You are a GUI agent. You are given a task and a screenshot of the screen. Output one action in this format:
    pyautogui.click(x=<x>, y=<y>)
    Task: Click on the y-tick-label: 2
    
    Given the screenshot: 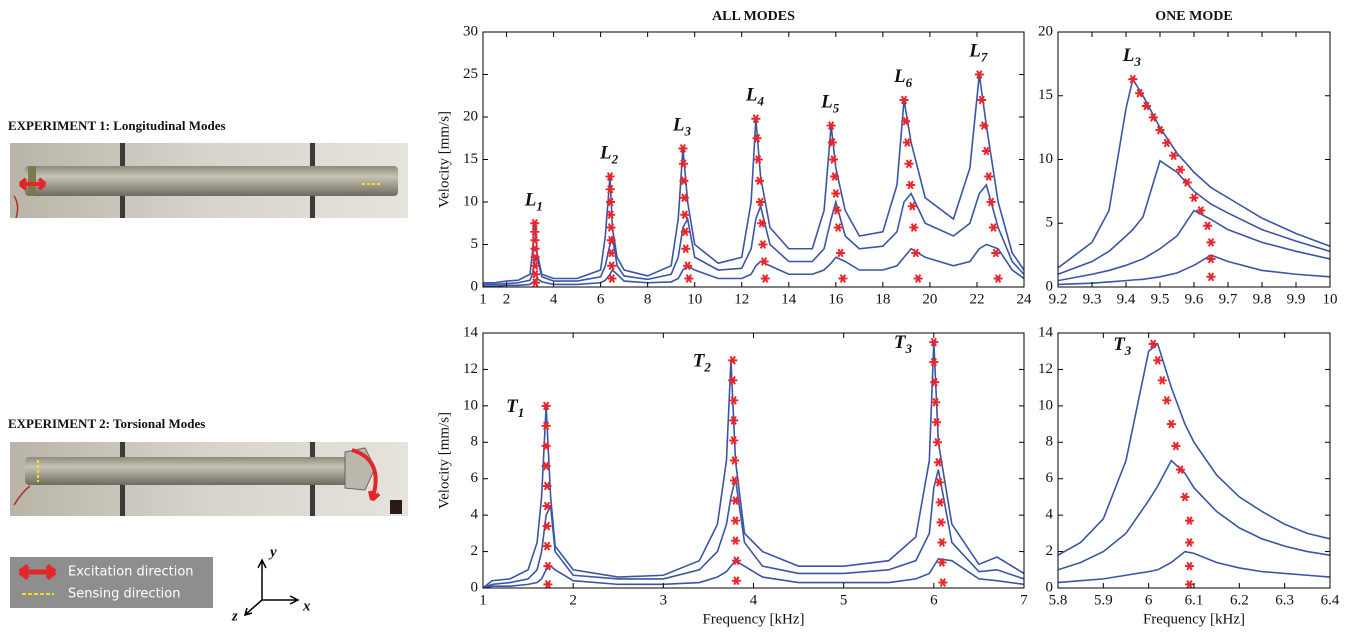 What is the action you would take?
    pyautogui.click(x=1050, y=551)
    